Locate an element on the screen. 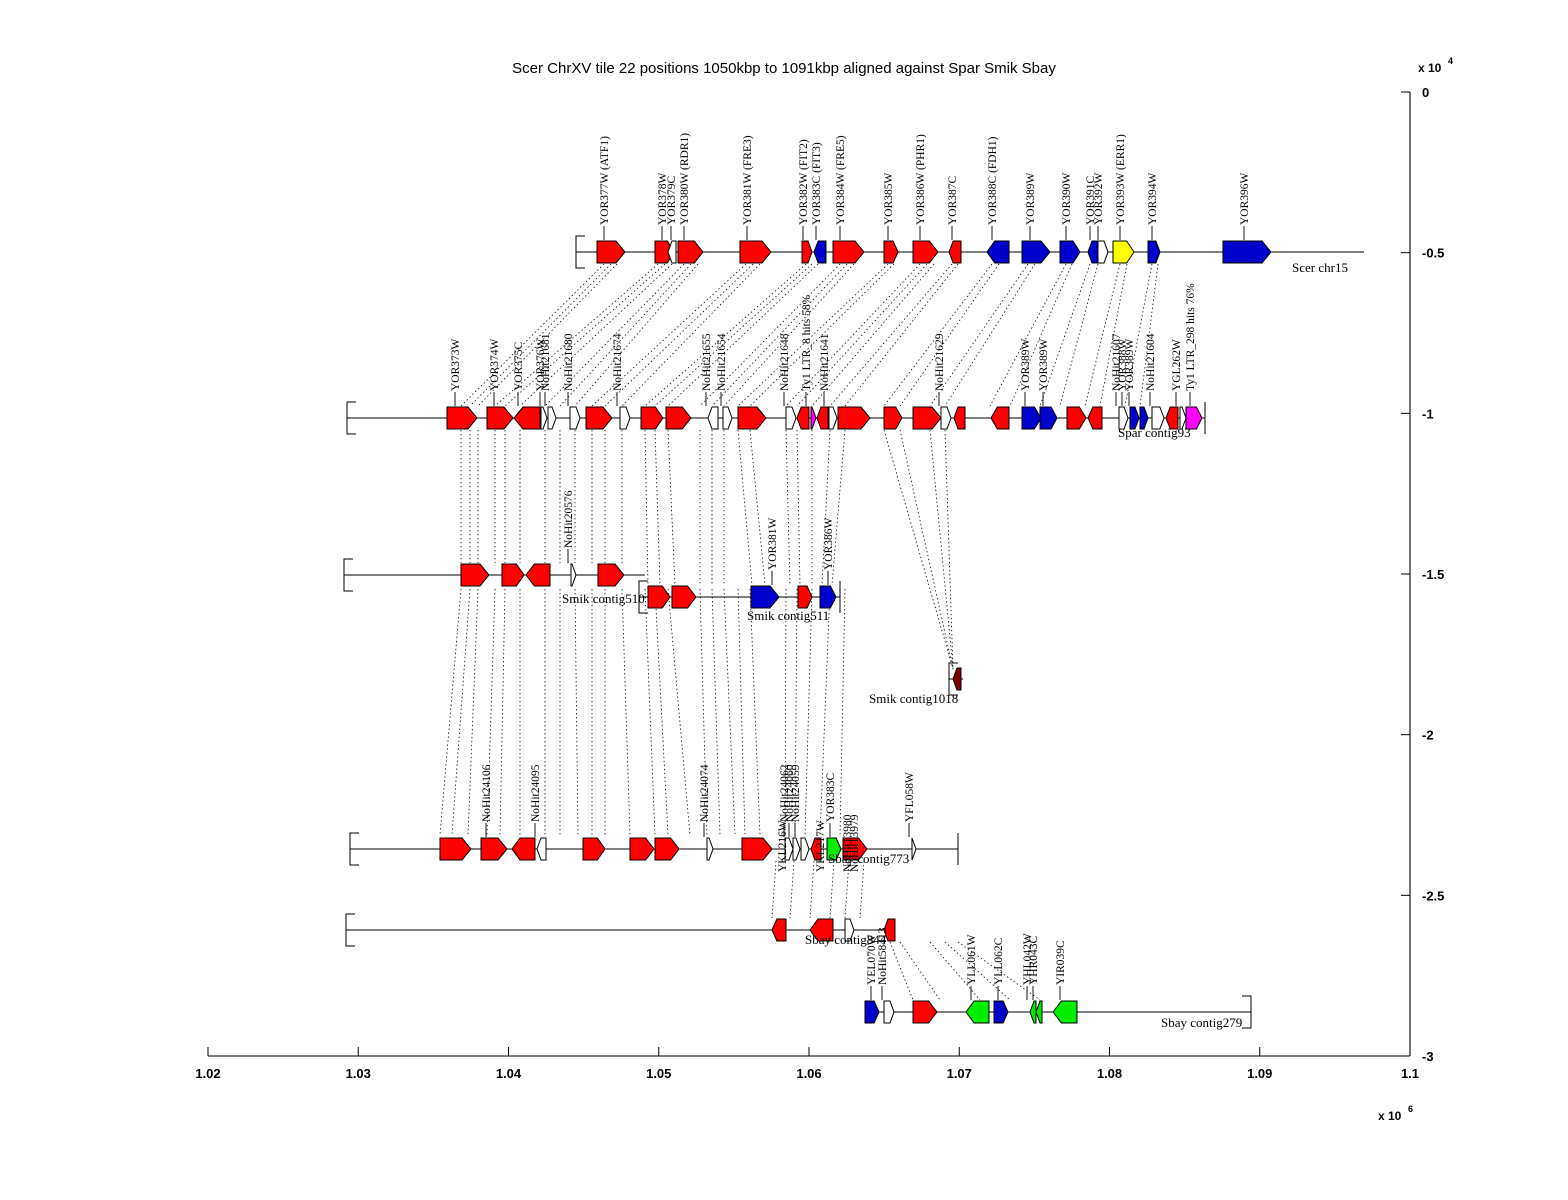 This screenshot has height=1200, width=1568. gene-label: NoHit21654 is located at coordinates (722, 362).